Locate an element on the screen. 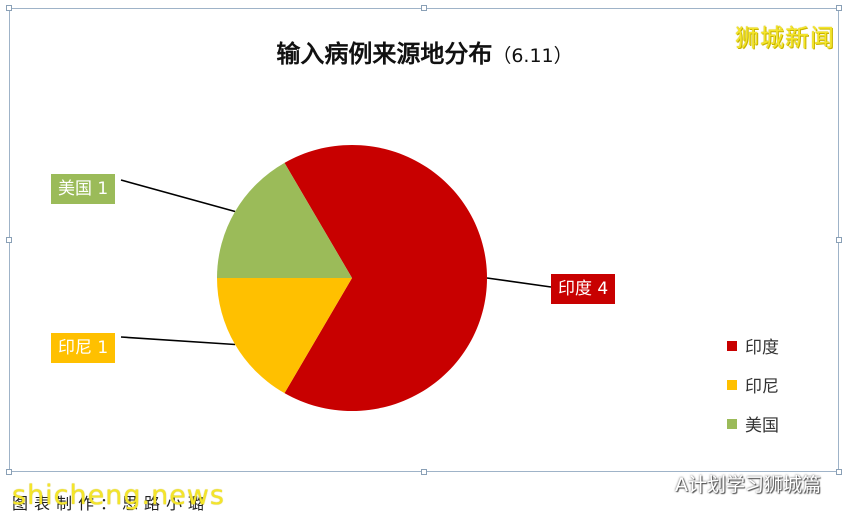 The image size is (849, 519). data-label: 美国 1 is located at coordinates (83, 189).